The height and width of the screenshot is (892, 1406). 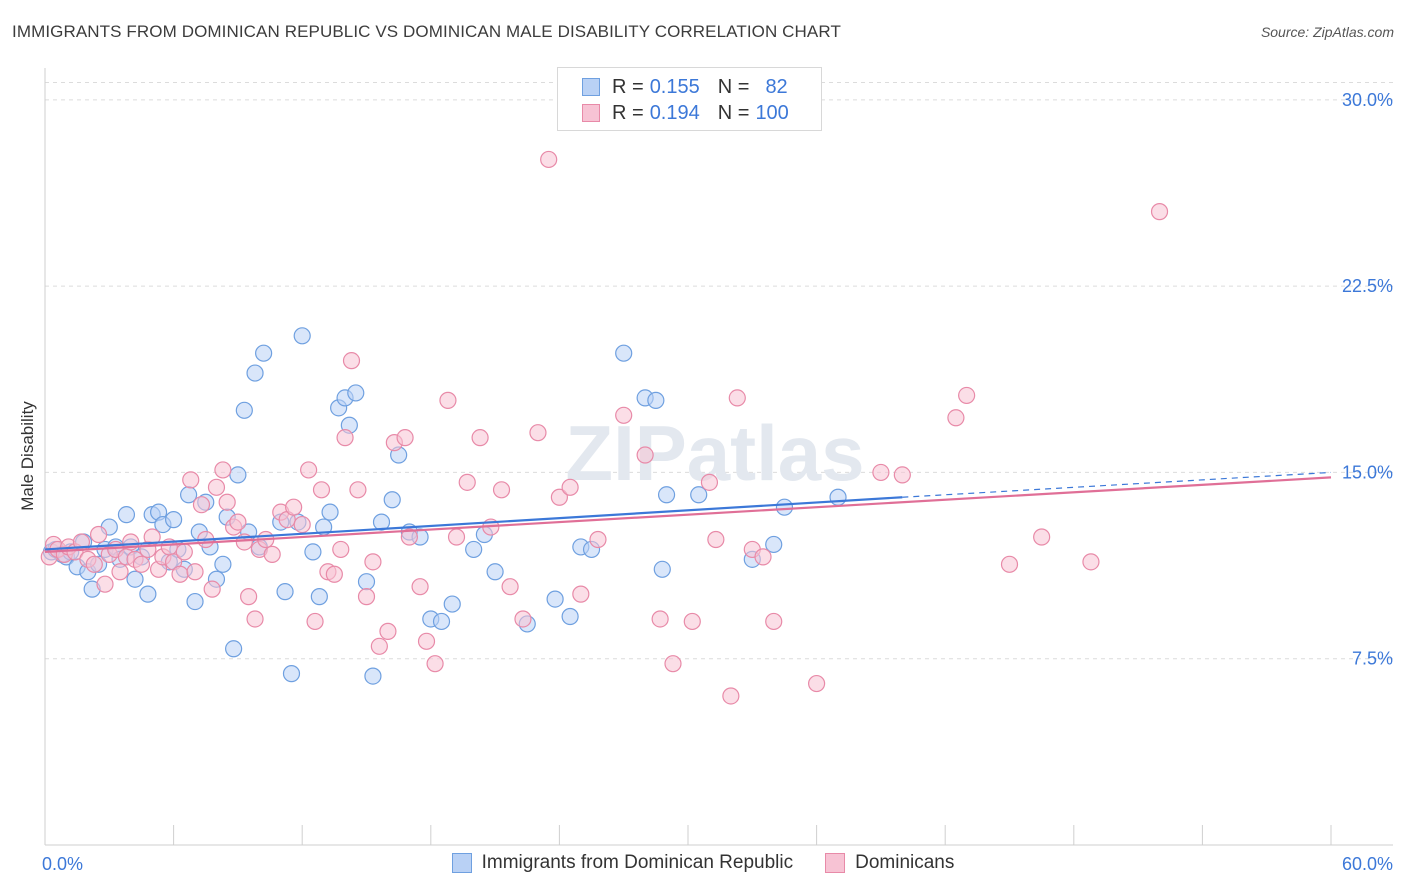 I want to click on legend-row-immigrants: R = 0.155 N = 82, so click(x=685, y=87).